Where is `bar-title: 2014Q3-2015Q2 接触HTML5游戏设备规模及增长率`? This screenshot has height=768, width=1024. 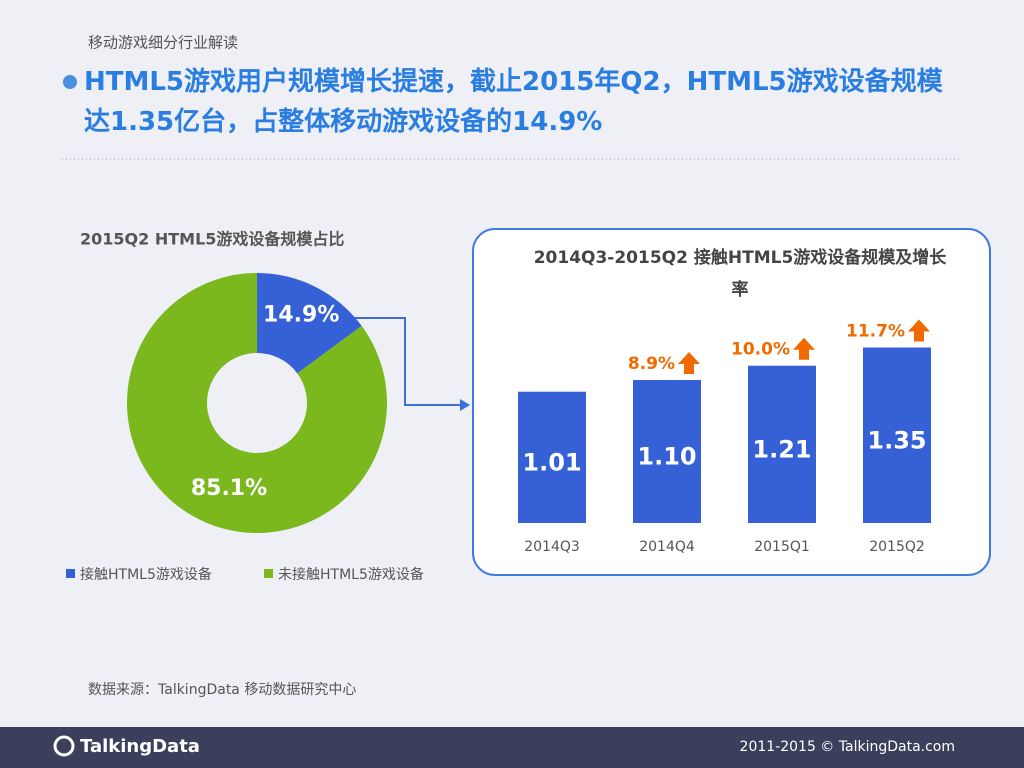
bar-title: 2014Q3-2015Q2 接触HTML5游戏设备规模及增长率 is located at coordinates (740, 274).